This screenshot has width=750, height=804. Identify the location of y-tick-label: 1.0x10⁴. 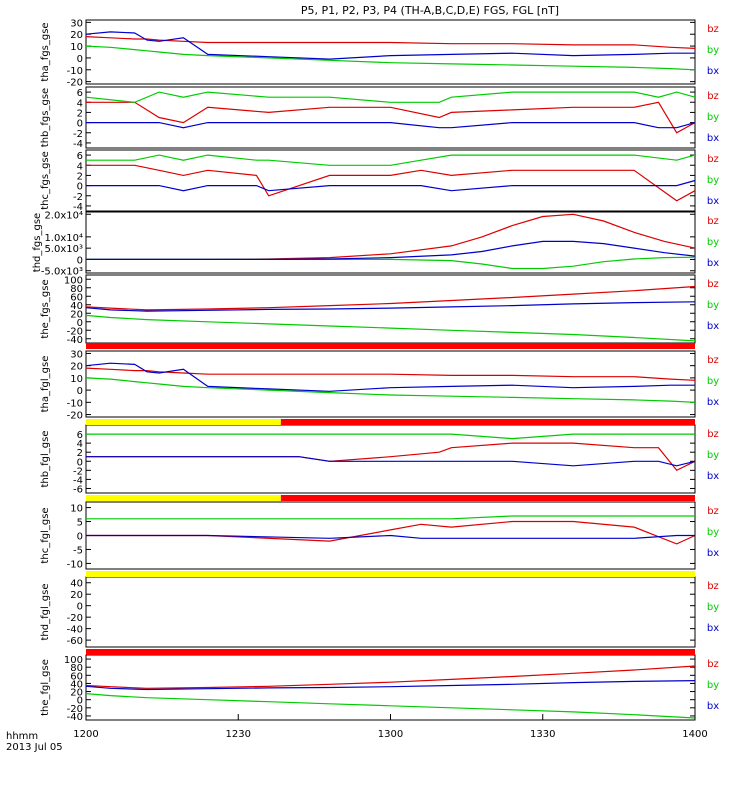
(63, 238).